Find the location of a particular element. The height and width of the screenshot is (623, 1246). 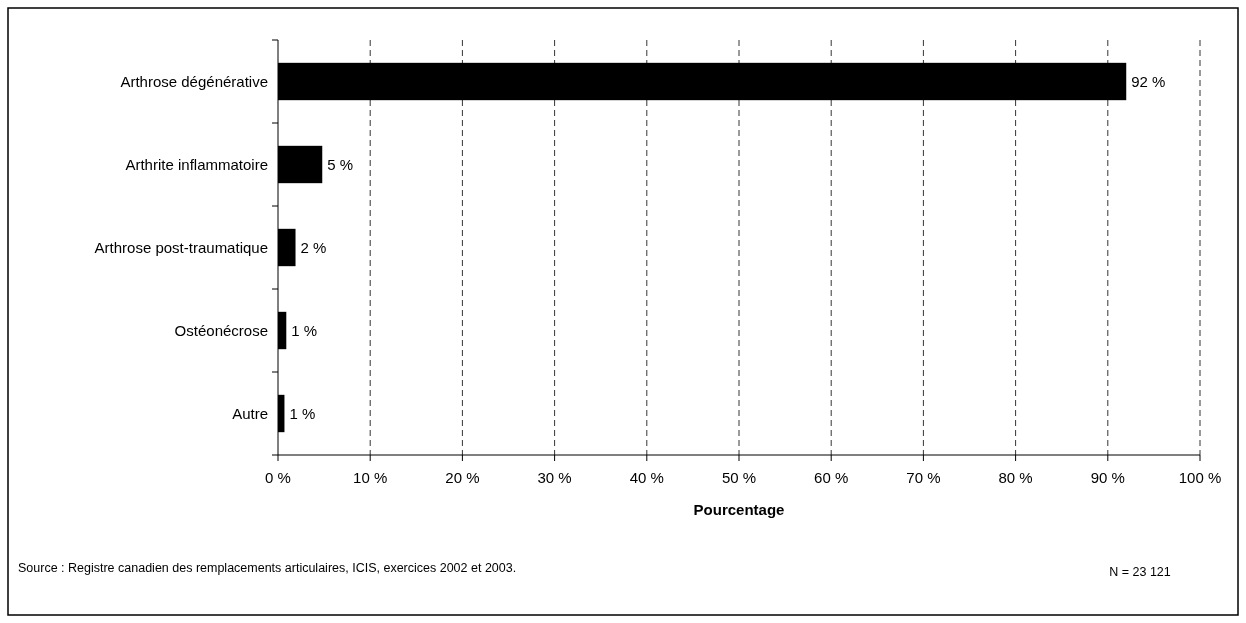

x-axis-title: Pourcentage is located at coordinates (739, 509).